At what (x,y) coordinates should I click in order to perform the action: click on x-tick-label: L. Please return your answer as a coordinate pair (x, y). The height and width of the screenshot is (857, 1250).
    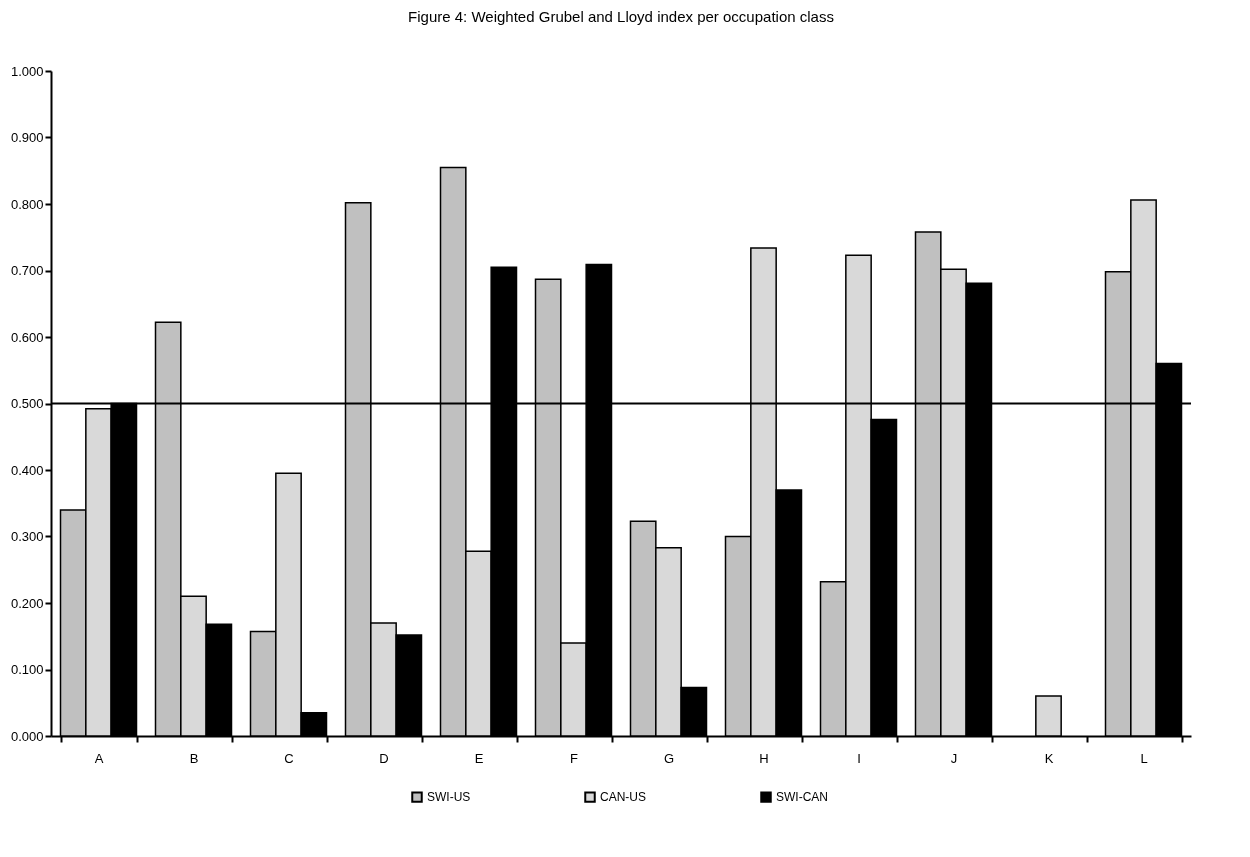
    Looking at the image, I should click on (1144, 758).